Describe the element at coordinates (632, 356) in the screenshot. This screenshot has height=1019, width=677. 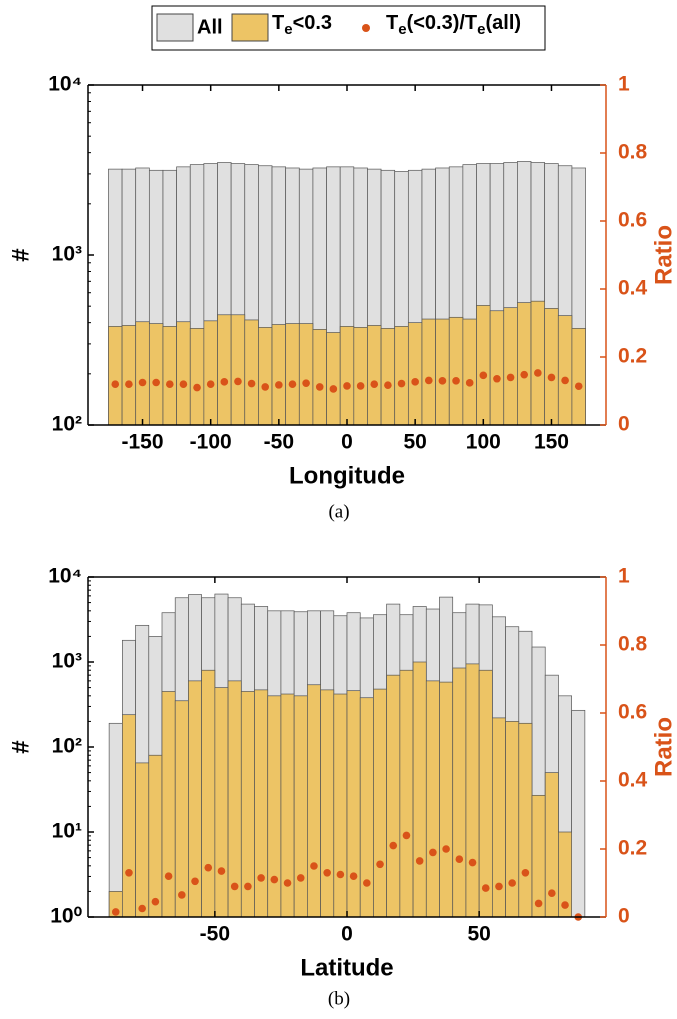
I see `y2-tick-label: 0.2` at that location.